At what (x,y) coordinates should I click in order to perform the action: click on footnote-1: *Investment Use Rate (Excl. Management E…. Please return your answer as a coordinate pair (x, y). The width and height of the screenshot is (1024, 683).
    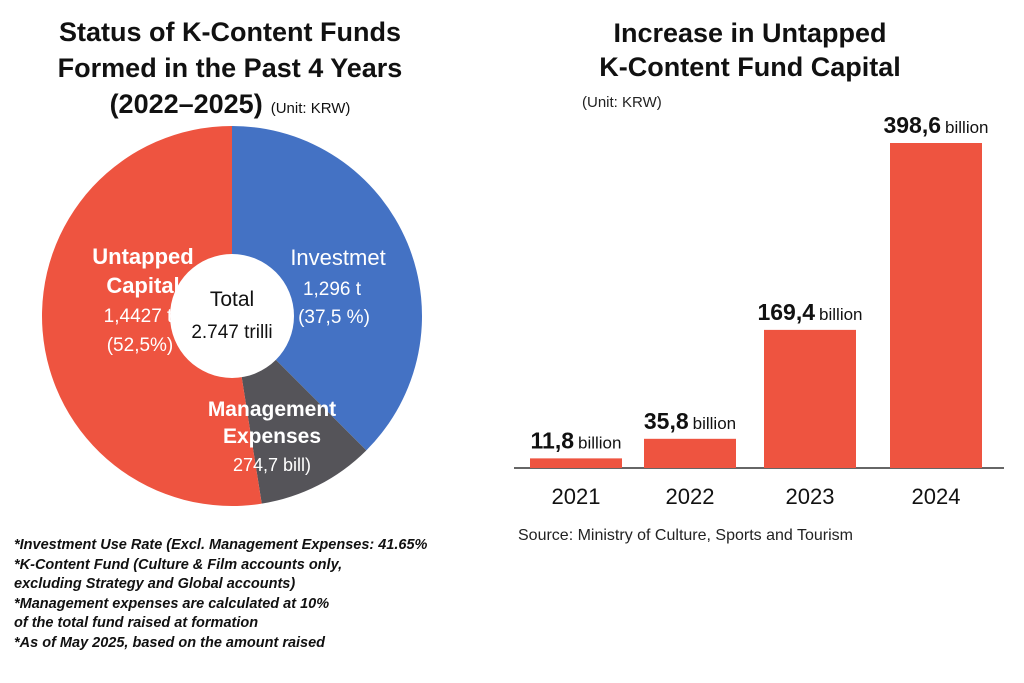
    Looking at the image, I should click on (221, 545).